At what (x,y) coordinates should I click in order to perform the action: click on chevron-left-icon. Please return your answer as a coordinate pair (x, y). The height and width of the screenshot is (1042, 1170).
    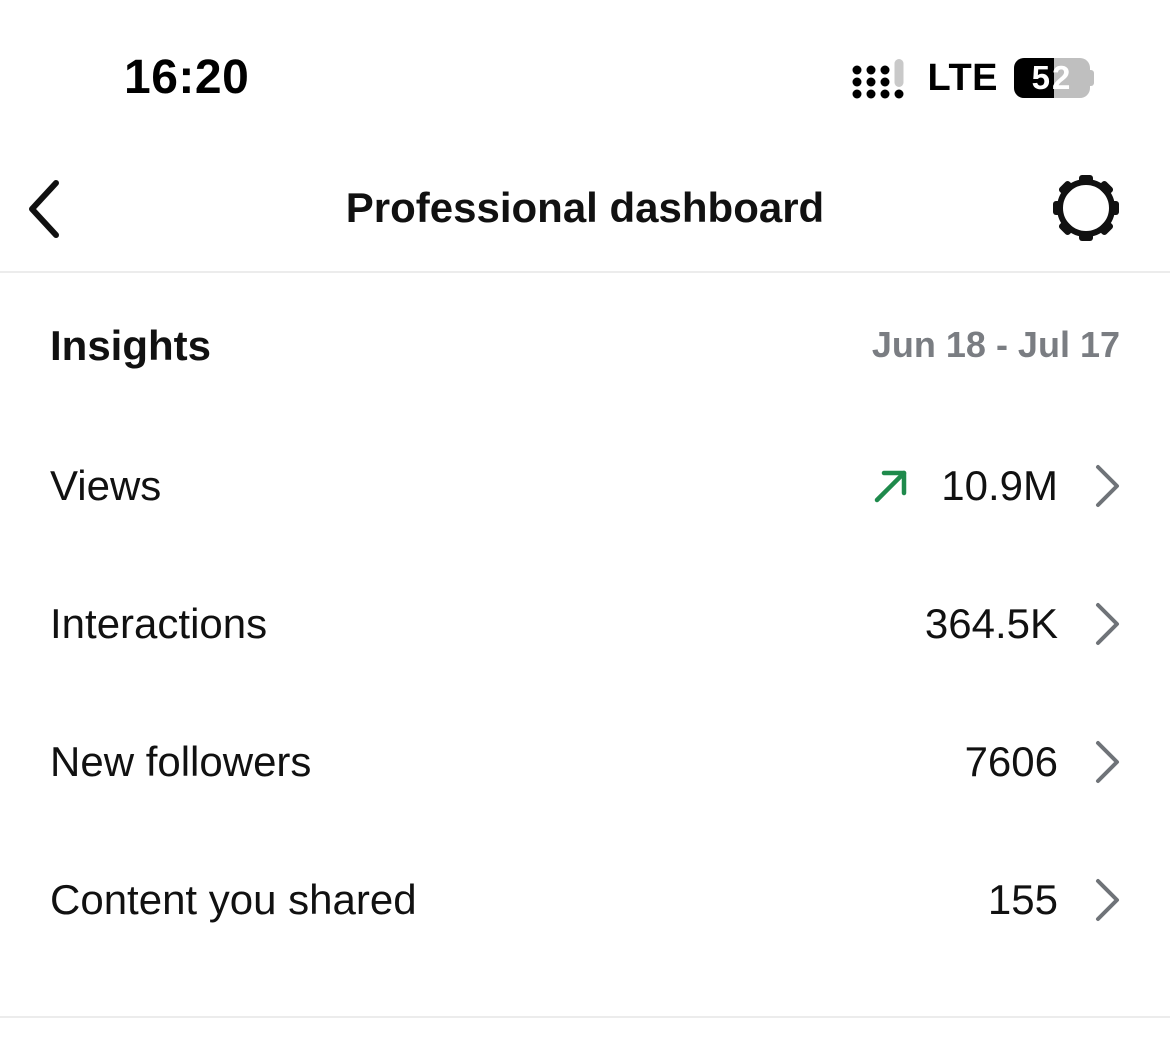
    Looking at the image, I should click on (44, 209).